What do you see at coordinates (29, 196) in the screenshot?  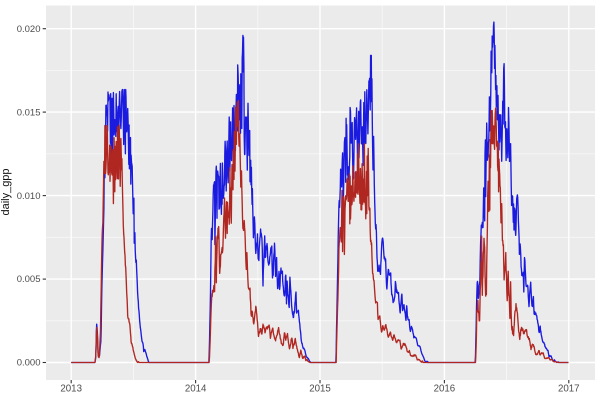 I see `svg-text: 0.010` at bounding box center [29, 196].